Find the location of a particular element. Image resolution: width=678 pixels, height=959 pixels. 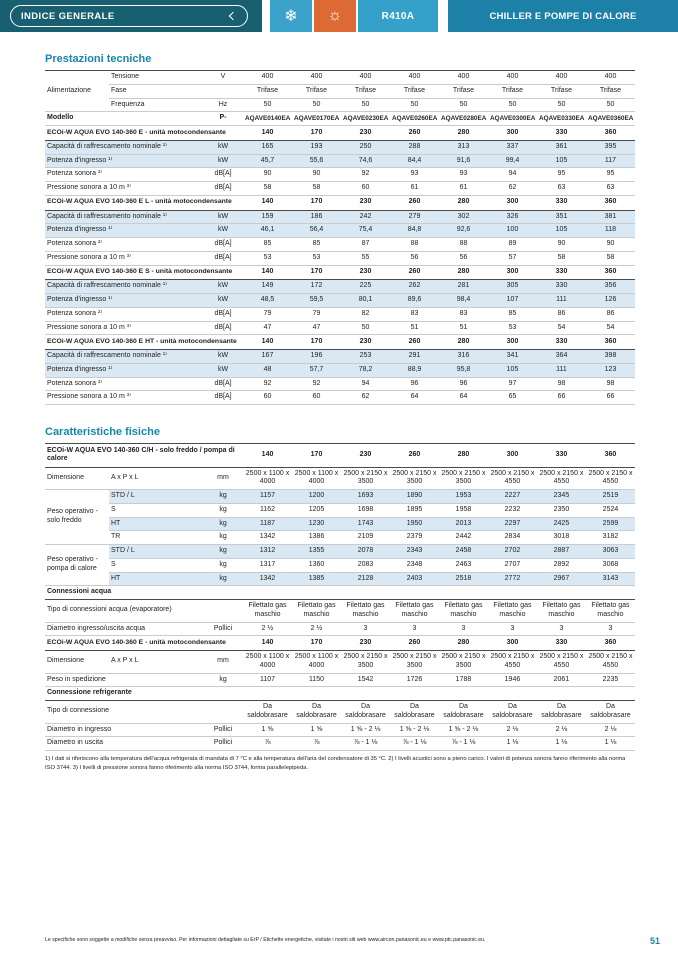

value-cell: 61 is located at coordinates (463, 187).